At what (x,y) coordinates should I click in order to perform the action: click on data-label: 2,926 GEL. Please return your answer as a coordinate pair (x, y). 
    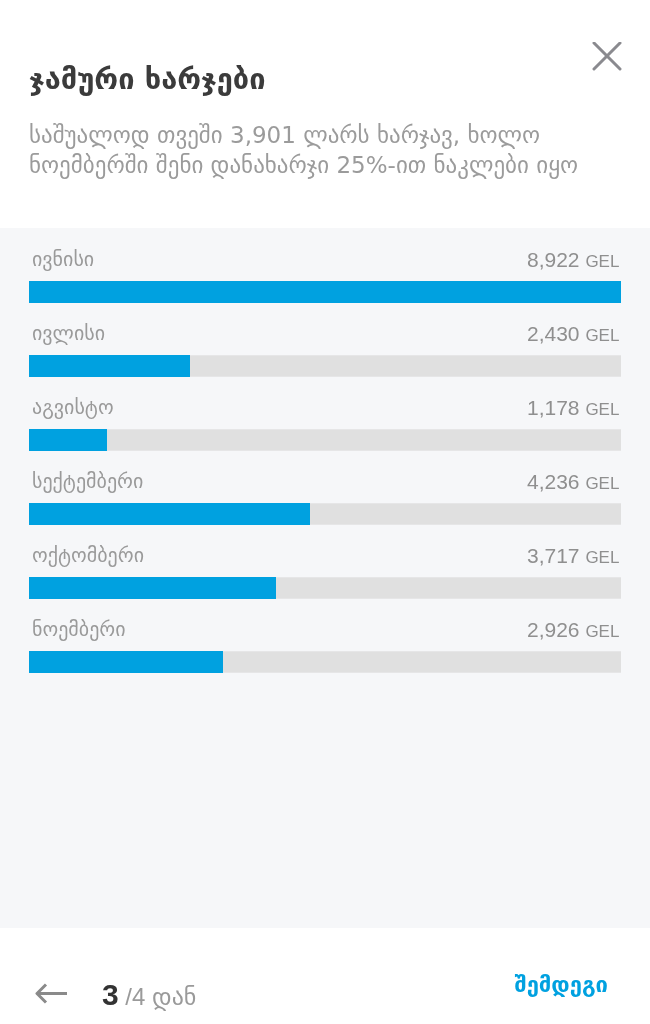
    Looking at the image, I should click on (573, 629).